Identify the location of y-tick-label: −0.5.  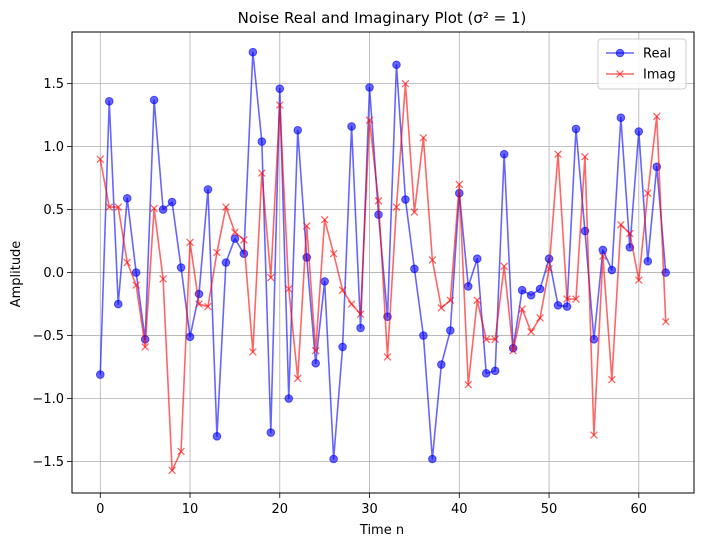
(48, 336).